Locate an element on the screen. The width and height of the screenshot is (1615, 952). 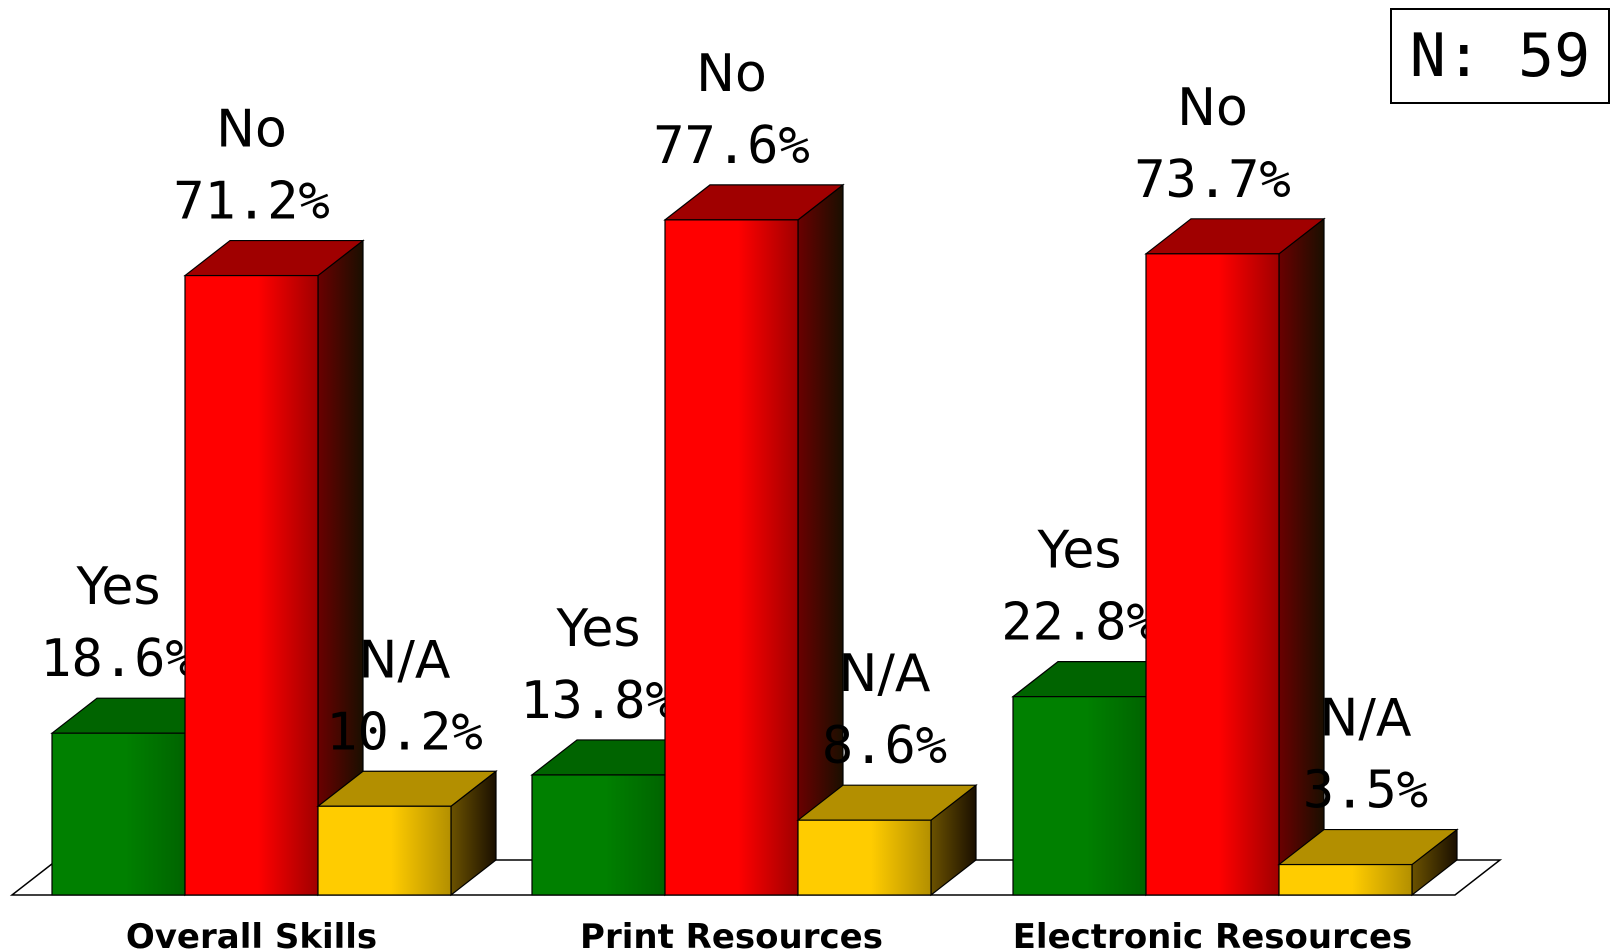
series-label-no-electronic-resources: No is located at coordinates (1212, 108).